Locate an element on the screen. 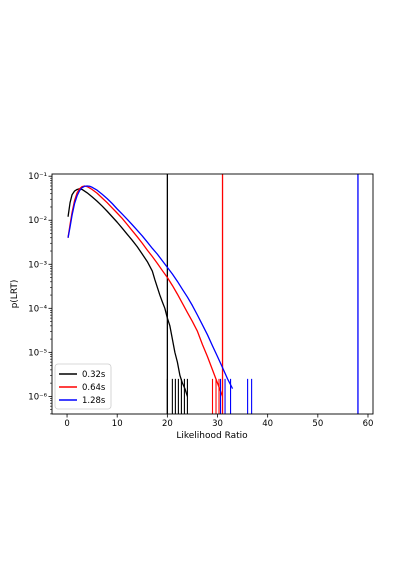 The height and width of the screenshot is (585, 414). legend-label-0.32s: 0.32s is located at coordinates (94, 375).